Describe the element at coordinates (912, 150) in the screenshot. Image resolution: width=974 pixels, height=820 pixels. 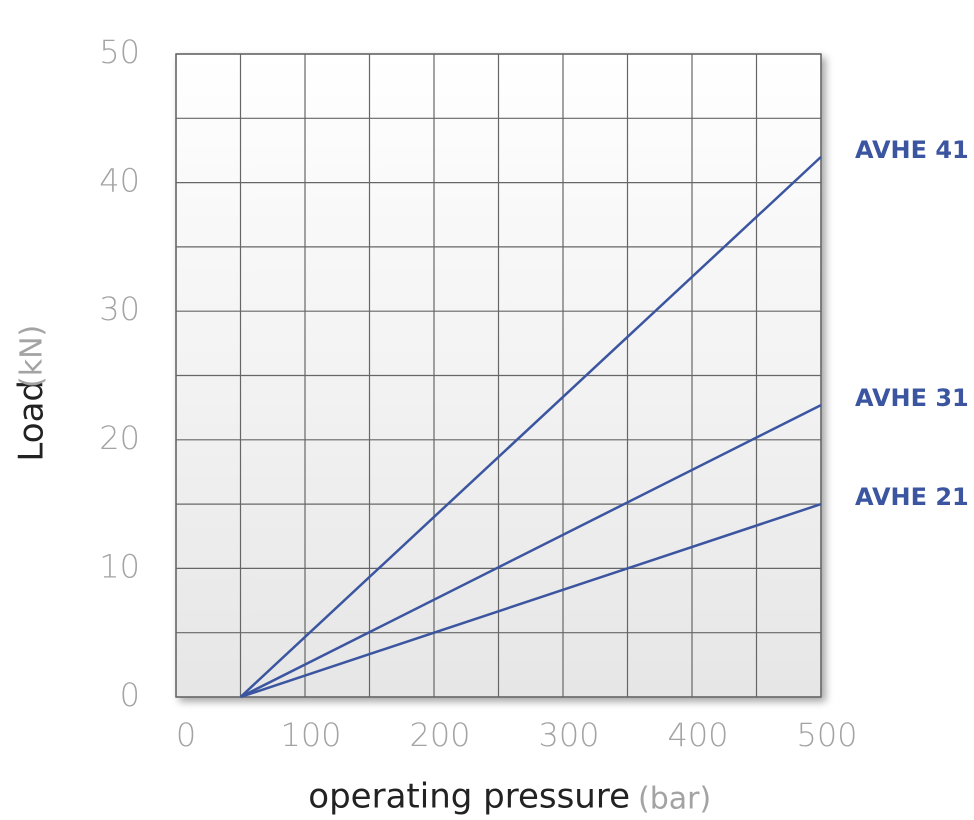
I see `series-label: AVHE 41` at that location.